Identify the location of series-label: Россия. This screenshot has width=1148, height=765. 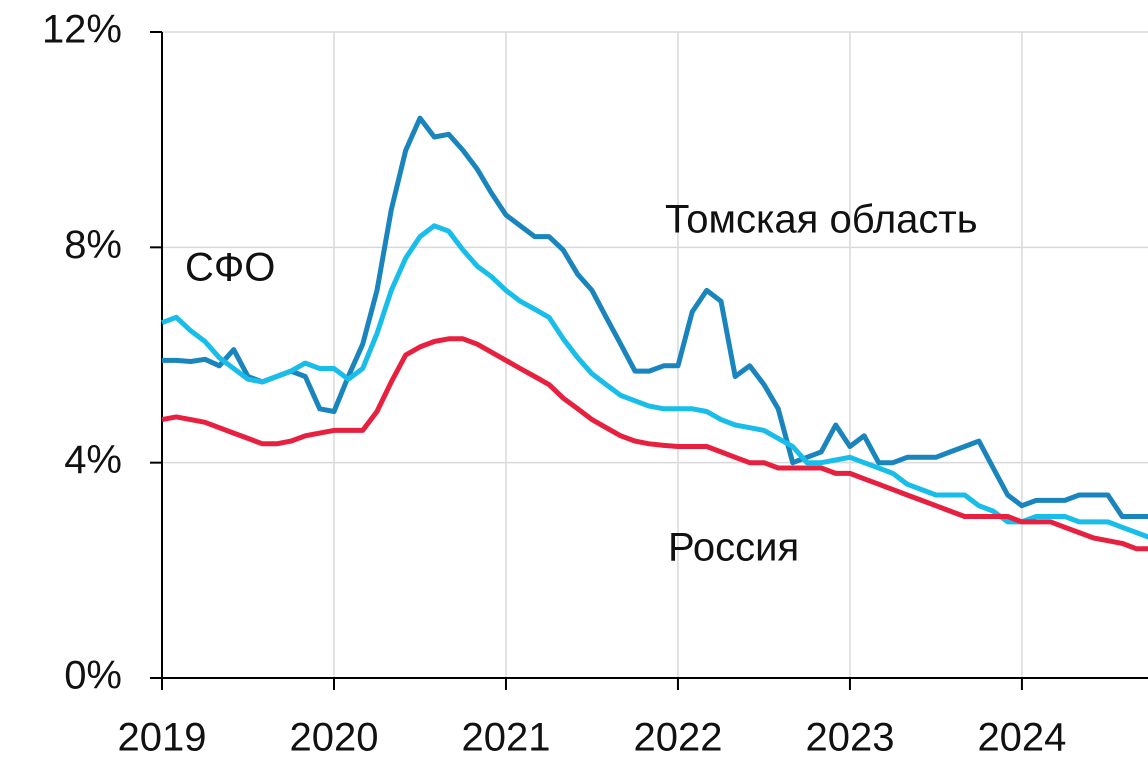
(733, 548).